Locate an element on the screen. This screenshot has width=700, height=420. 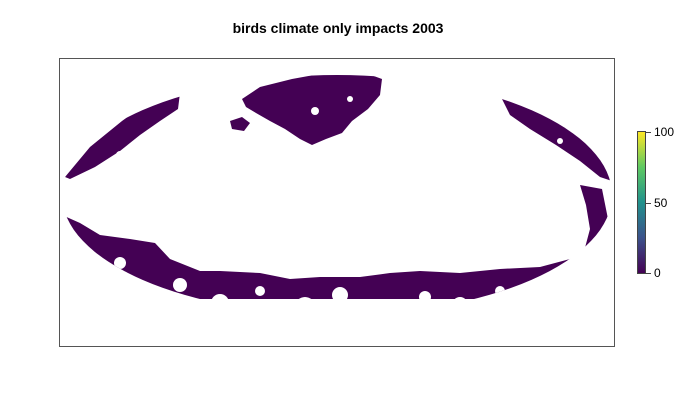
impact-region-north-pacific-west is located at coordinates (122, 136).